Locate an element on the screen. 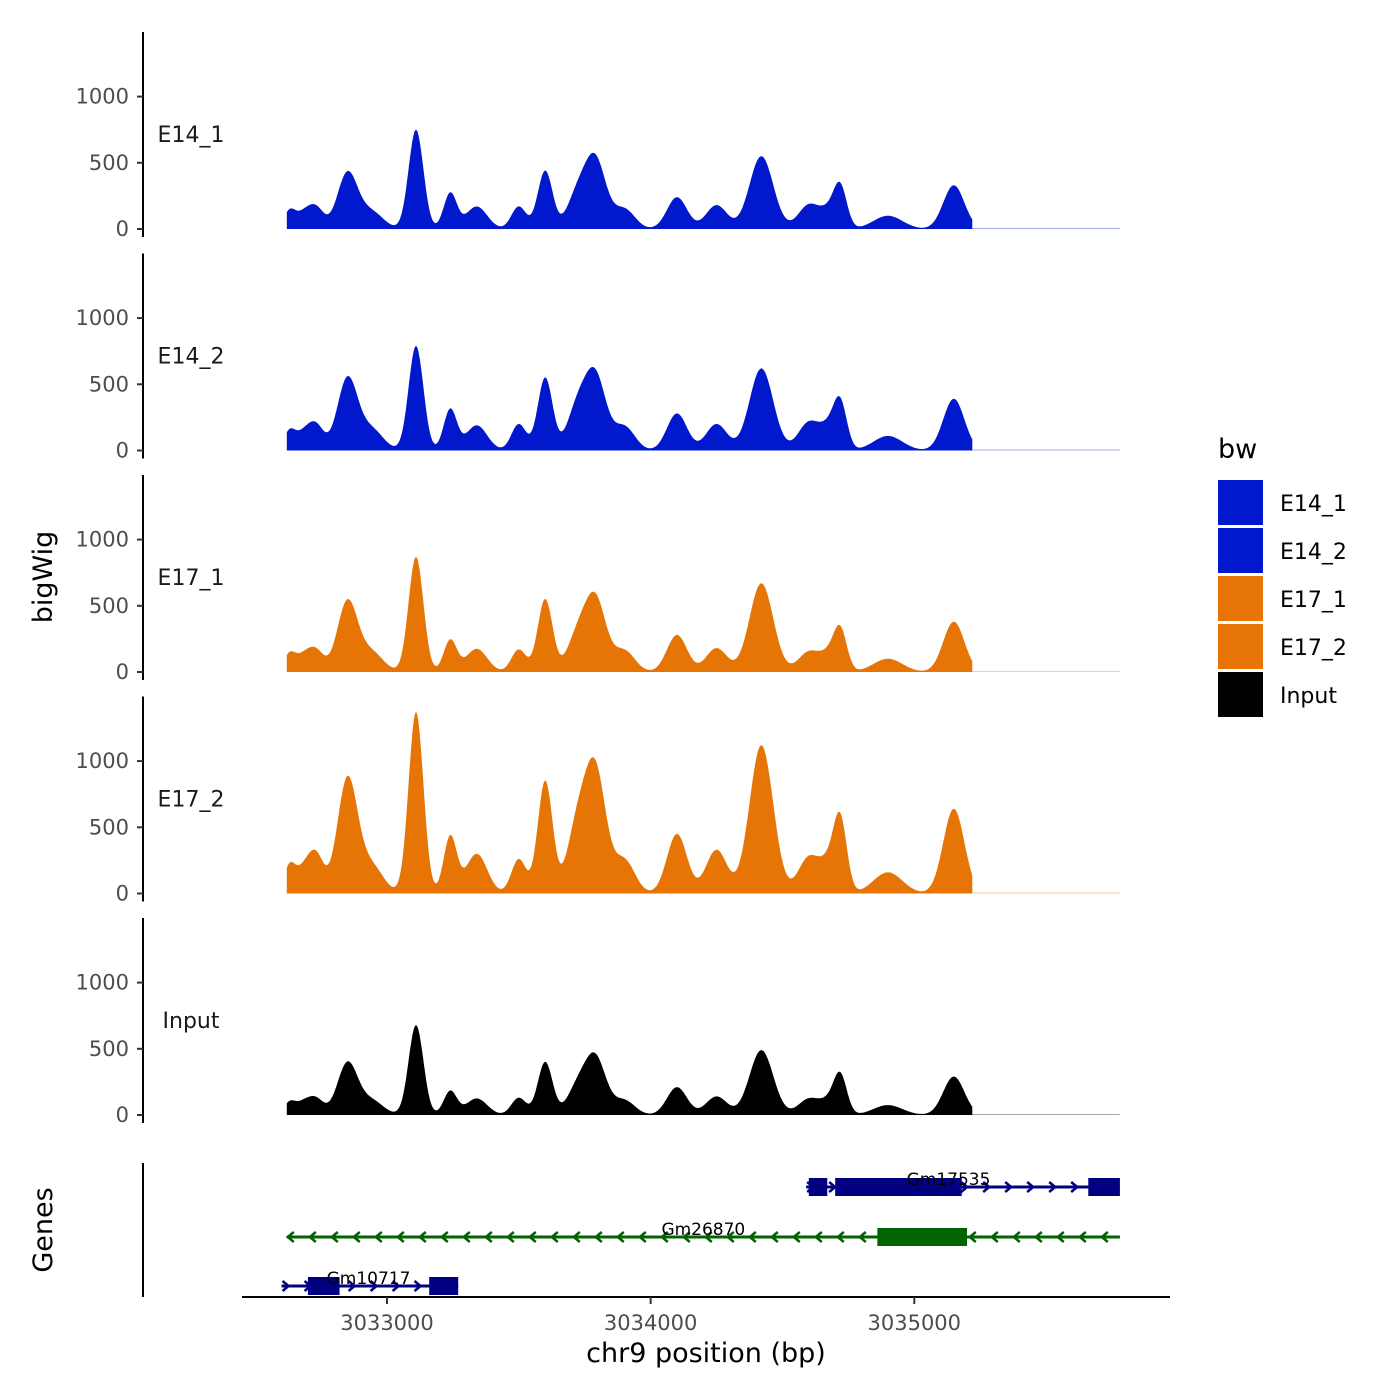  track-E14_2: 0 500 1000 E14_2 is located at coordinates (598, 358).